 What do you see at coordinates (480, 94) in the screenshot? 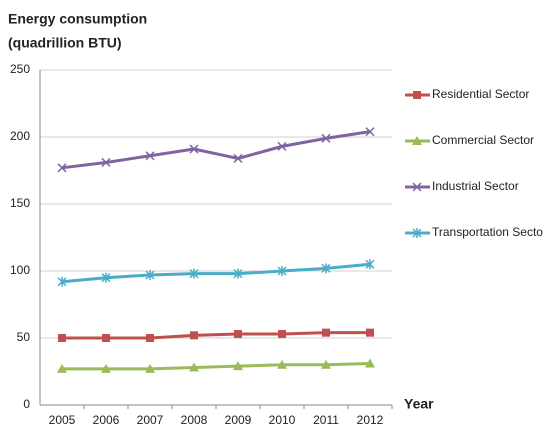
I see `legend-label: Residential Sector` at bounding box center [480, 94].